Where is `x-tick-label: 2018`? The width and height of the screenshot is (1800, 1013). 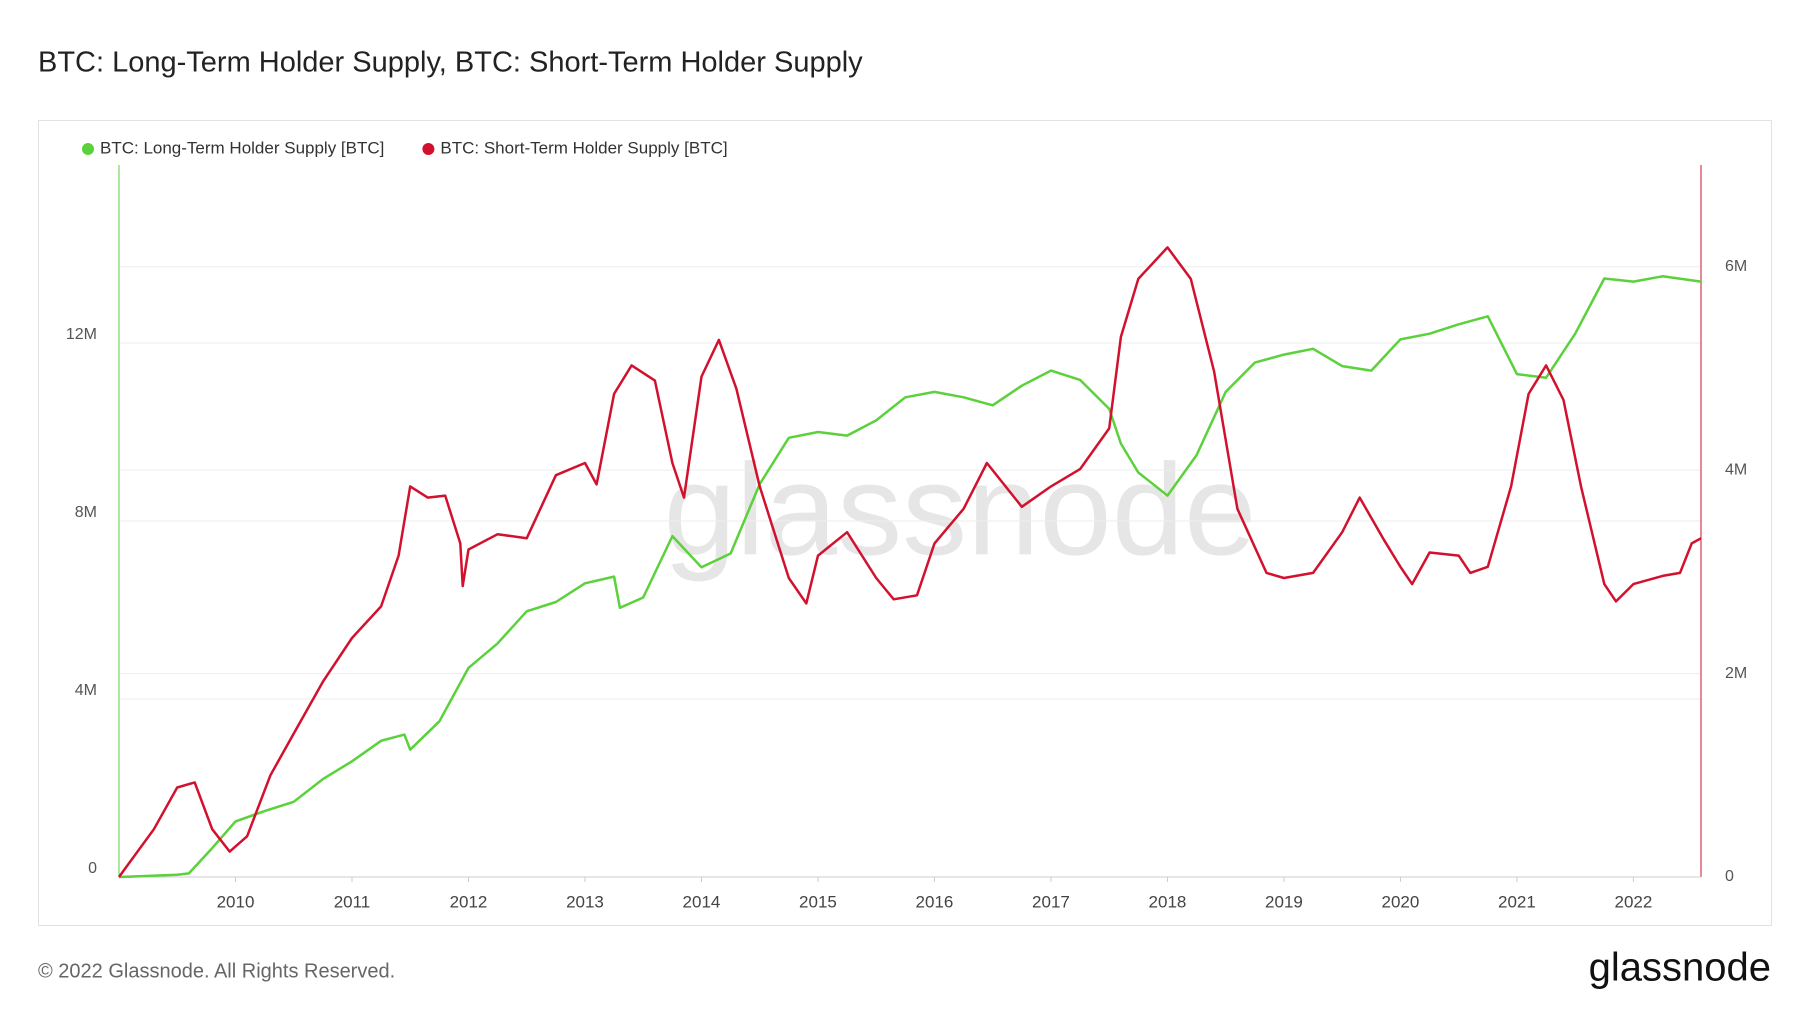 x-tick-label: 2018 is located at coordinates (1168, 901).